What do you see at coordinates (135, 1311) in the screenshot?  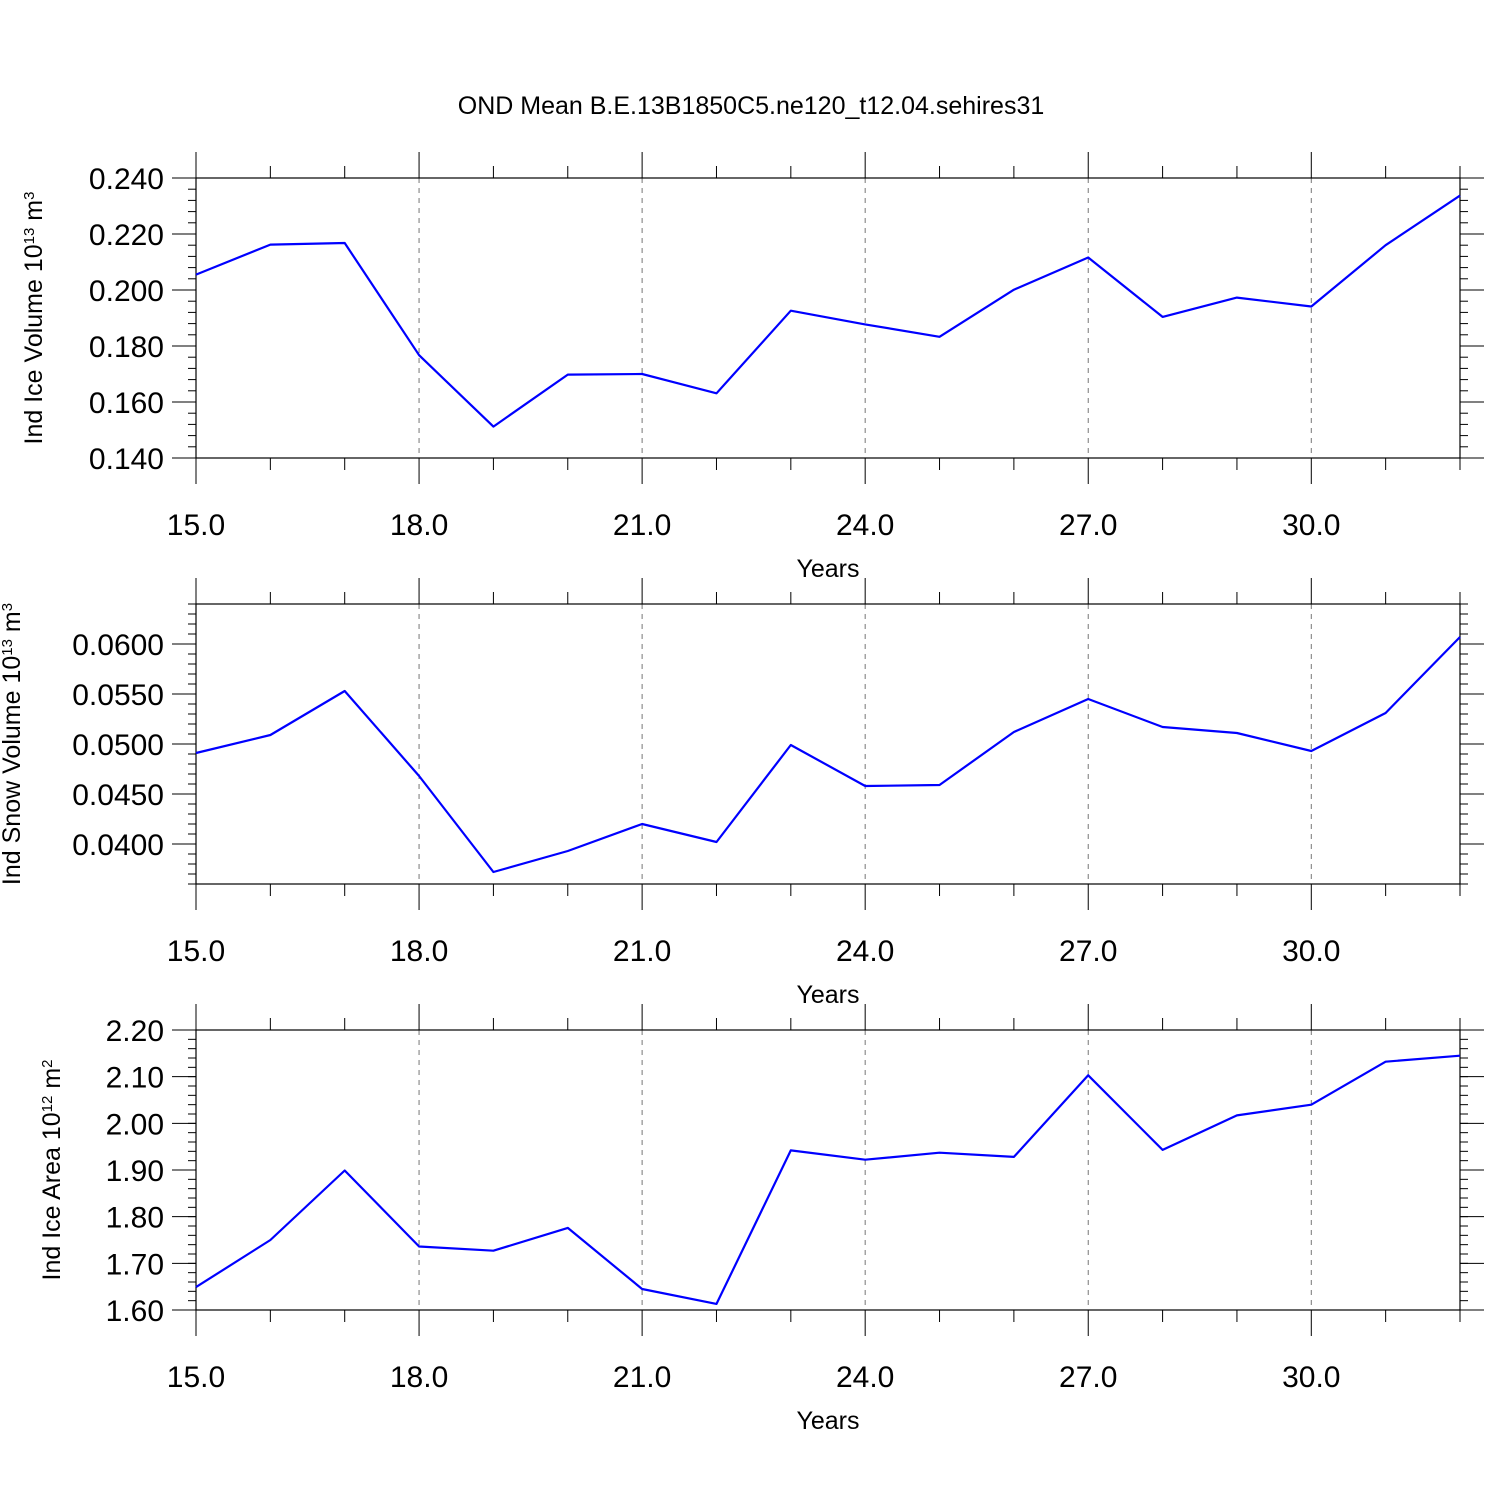 I see `y-tick-label: 1.60` at bounding box center [135, 1311].